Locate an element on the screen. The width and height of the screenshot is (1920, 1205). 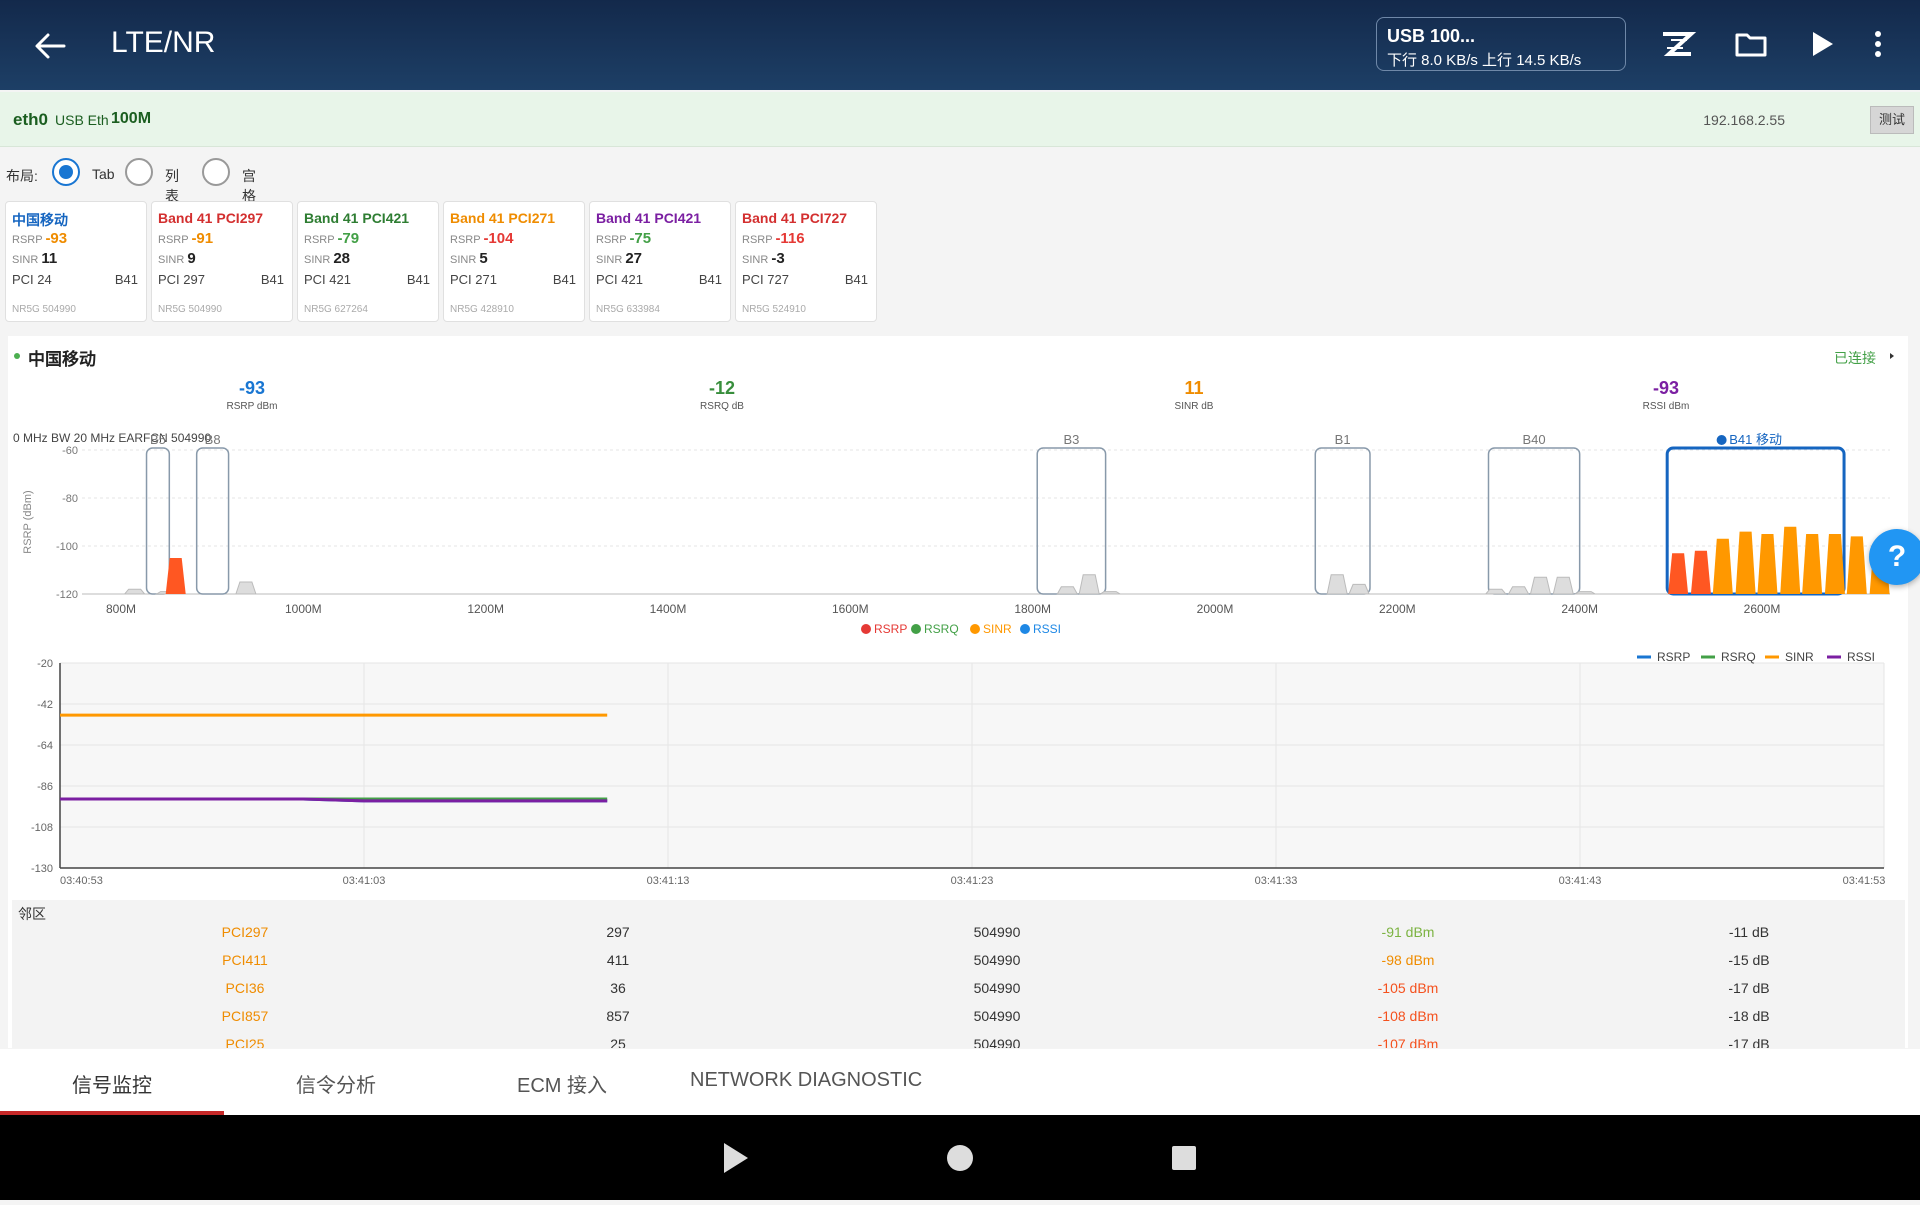
cell-sinr: SINR 9 is located at coordinates (177, 258).